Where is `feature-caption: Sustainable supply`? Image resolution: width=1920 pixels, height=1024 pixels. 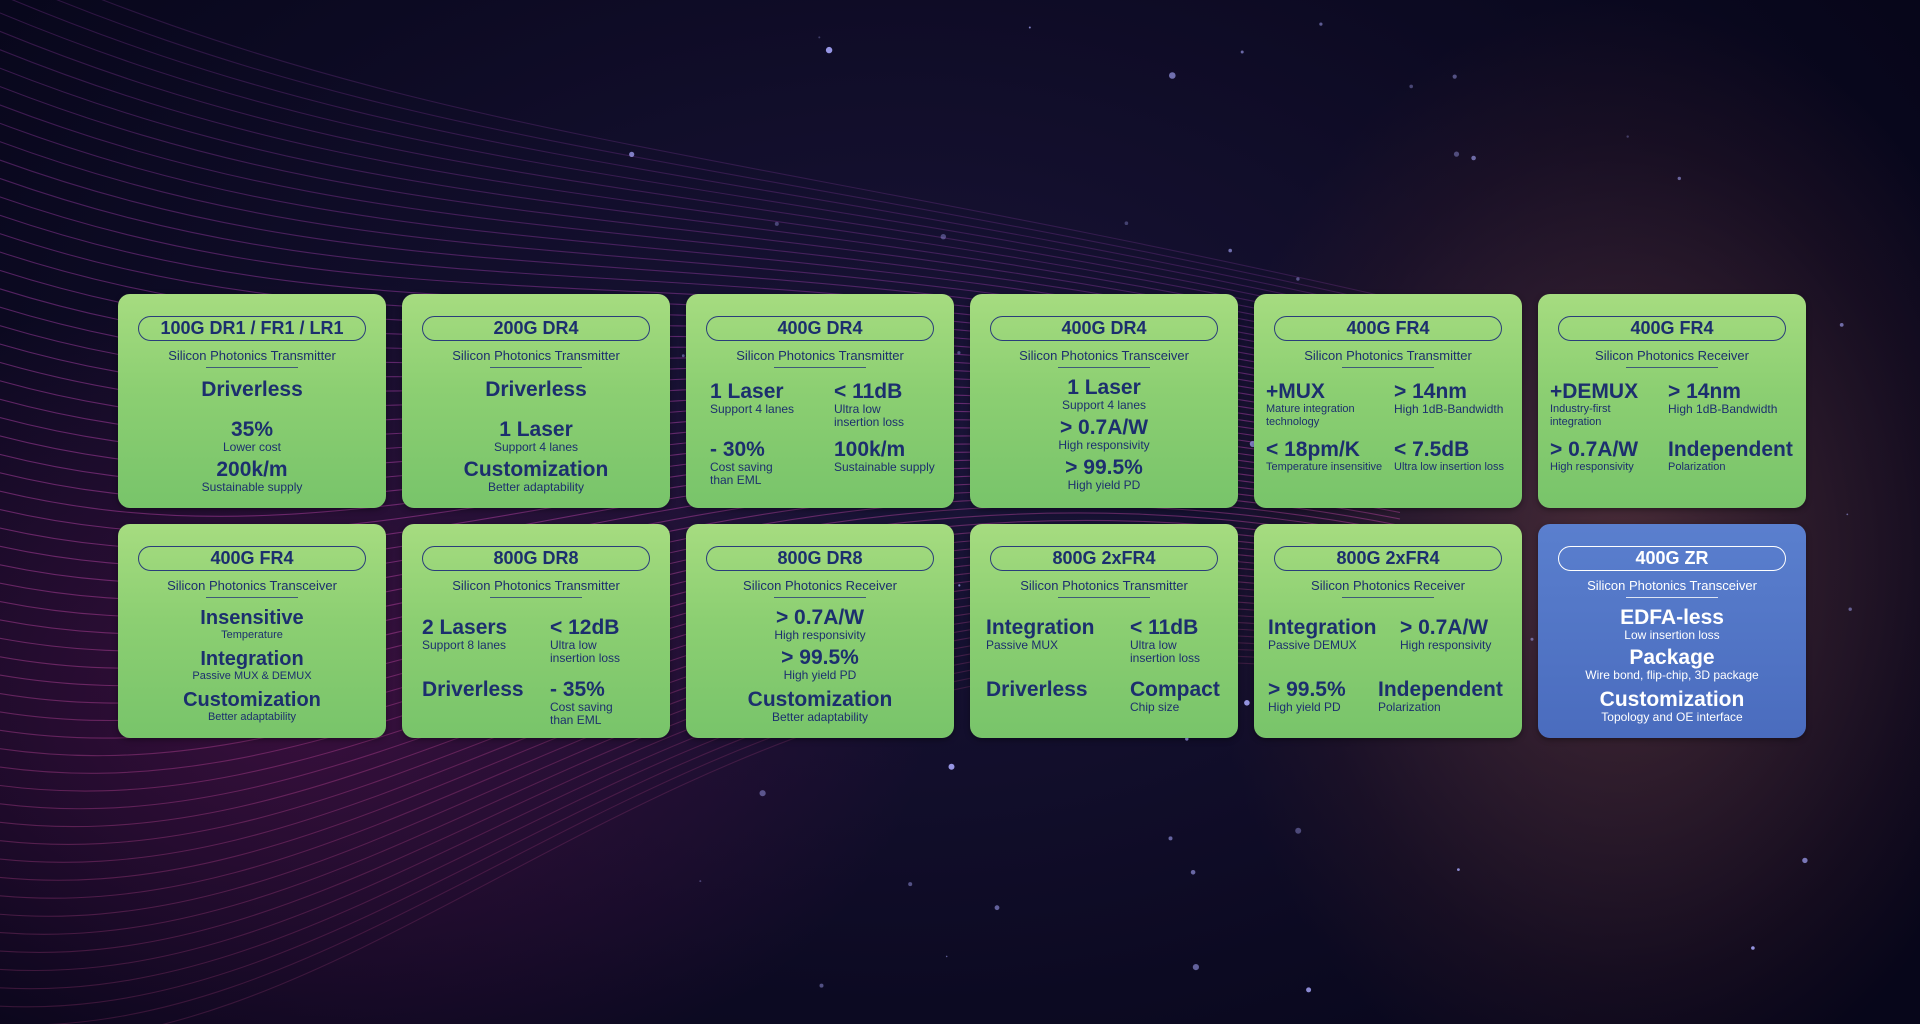
feature-caption: Sustainable supply is located at coordinates (884, 467).